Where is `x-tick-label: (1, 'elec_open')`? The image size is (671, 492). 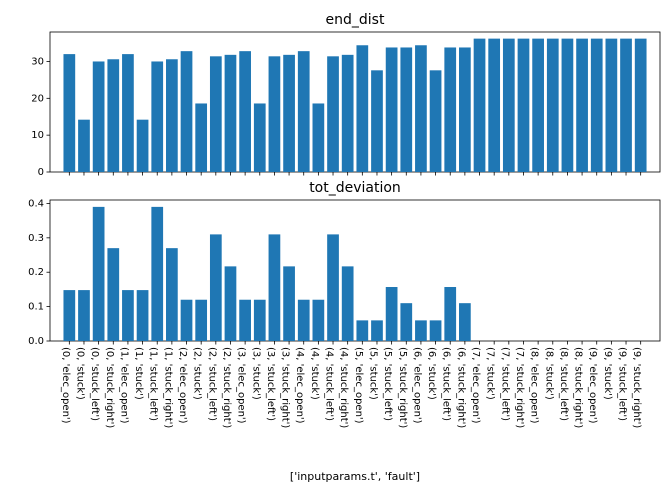 x-tick-label: (1, 'elec_open') is located at coordinates (123, 385).